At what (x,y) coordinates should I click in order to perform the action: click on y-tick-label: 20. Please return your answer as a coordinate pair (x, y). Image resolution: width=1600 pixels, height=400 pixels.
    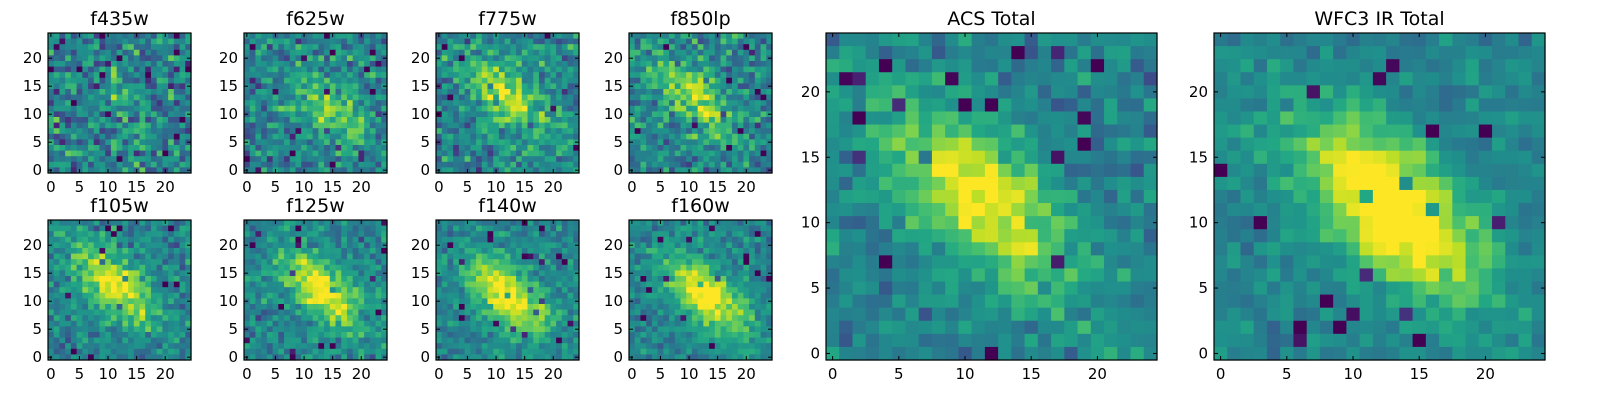
    Looking at the image, I should click on (613, 58).